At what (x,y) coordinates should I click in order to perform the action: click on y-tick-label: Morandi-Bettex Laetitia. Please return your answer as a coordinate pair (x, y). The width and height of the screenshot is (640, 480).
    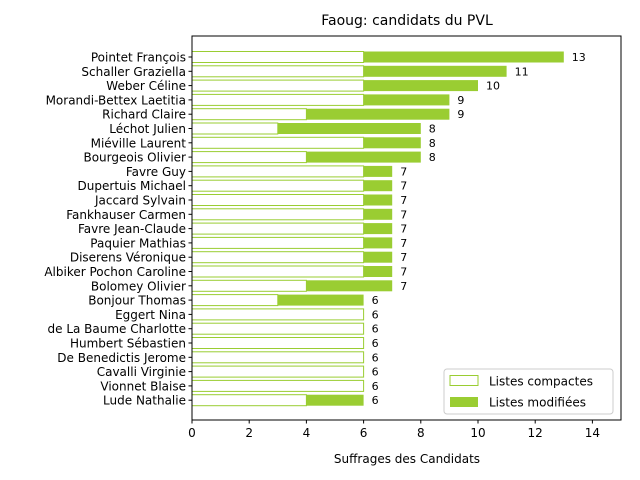
    Looking at the image, I should click on (116, 100).